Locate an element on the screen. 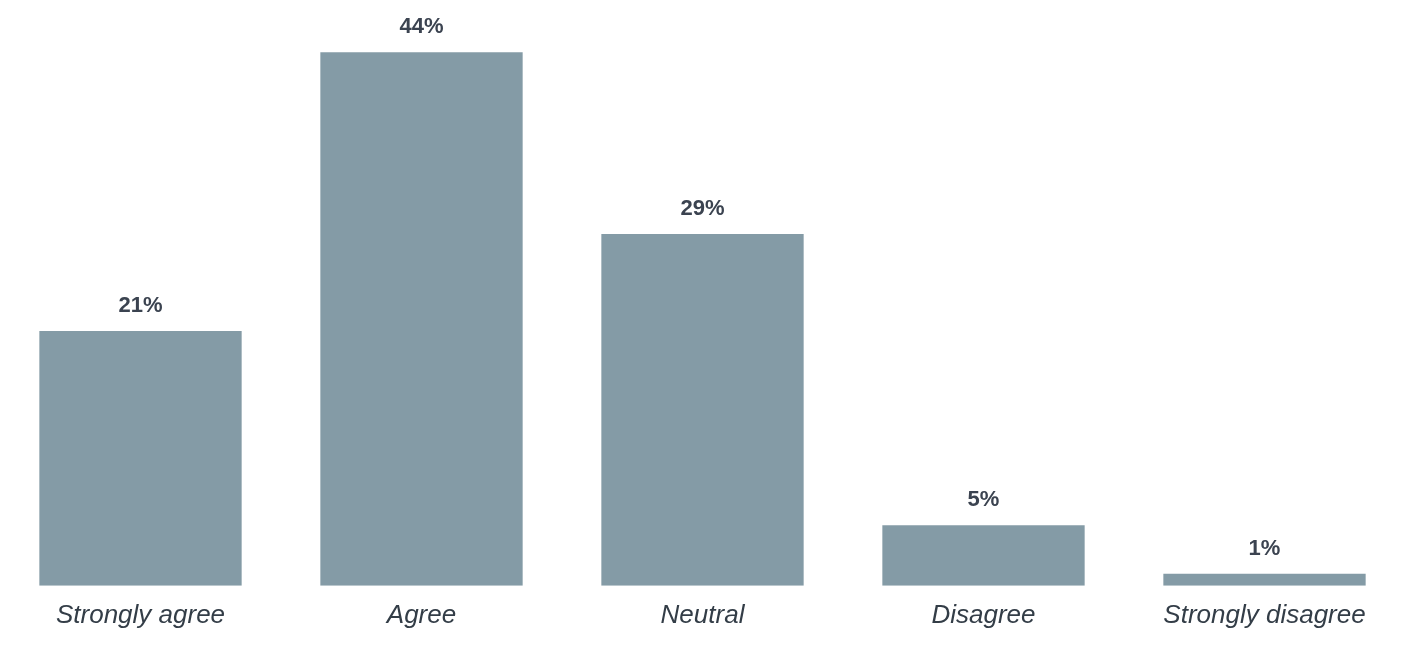 The width and height of the screenshot is (1405, 645). data-label: 5% is located at coordinates (983, 499).